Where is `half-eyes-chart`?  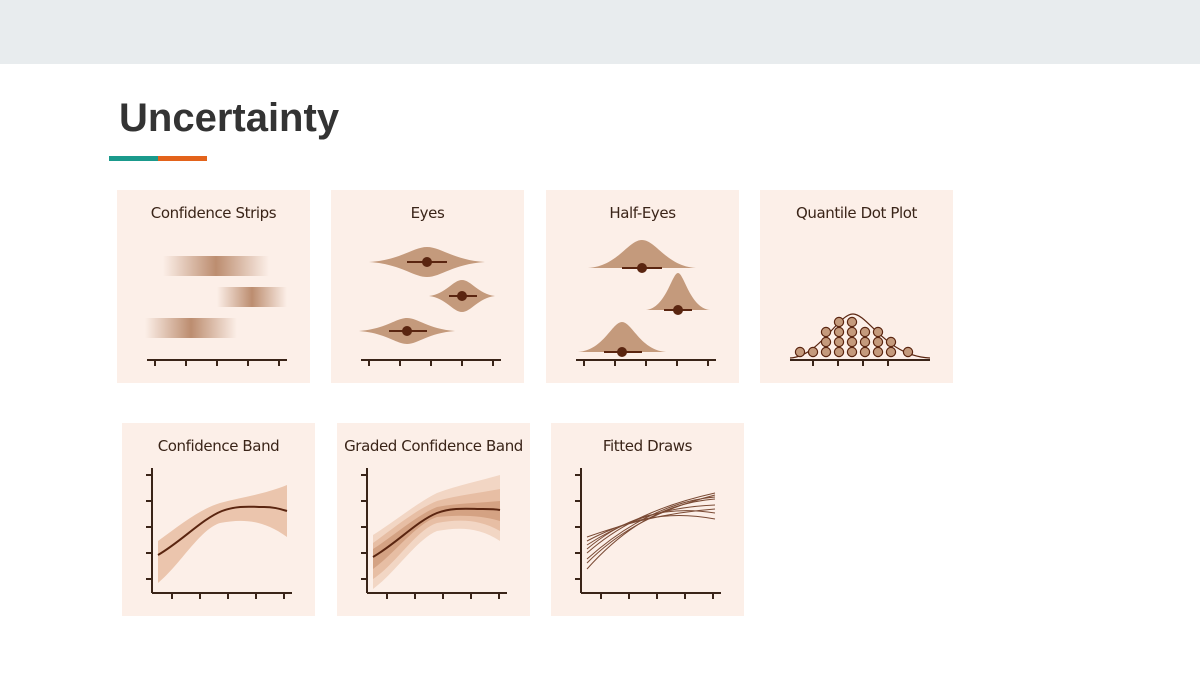 half-eyes-chart is located at coordinates (646, 303).